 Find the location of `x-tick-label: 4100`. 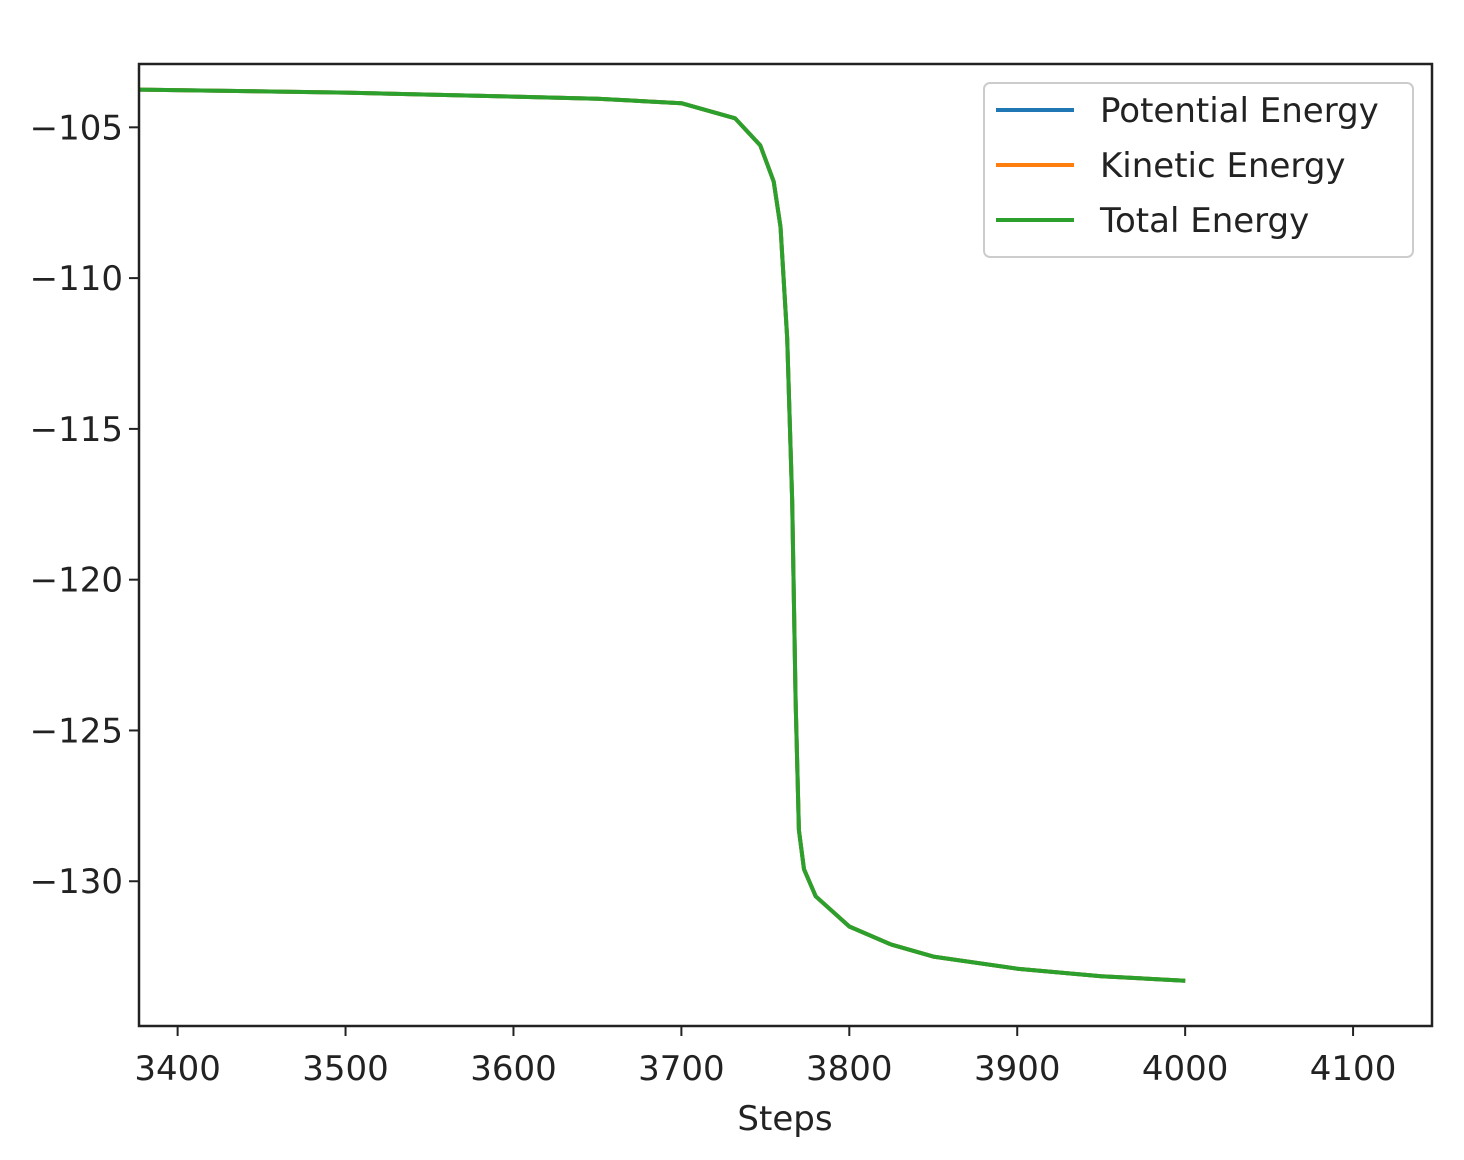

x-tick-label: 4100 is located at coordinates (1353, 1069).